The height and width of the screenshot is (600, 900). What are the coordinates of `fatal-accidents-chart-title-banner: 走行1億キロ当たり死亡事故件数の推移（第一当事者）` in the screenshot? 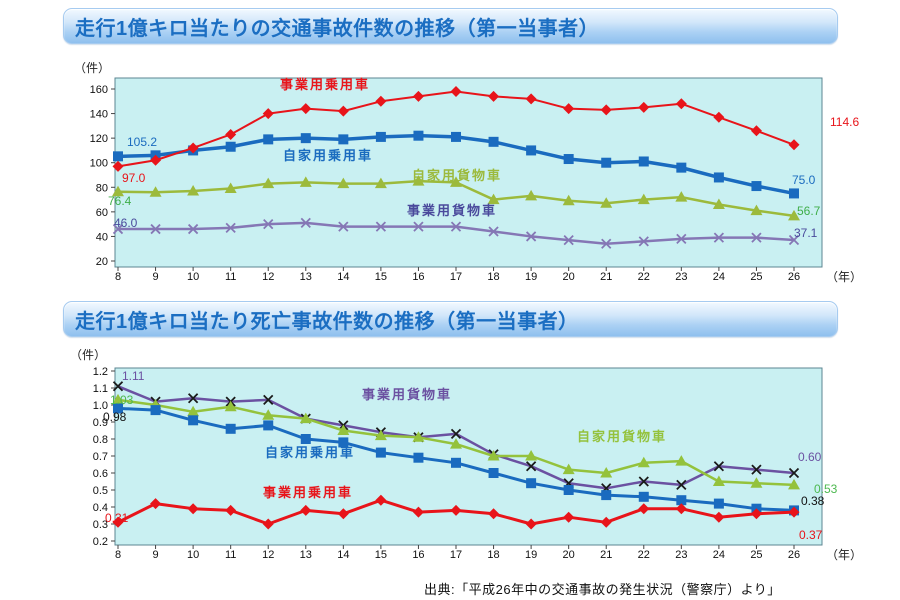 It's located at (450, 319).